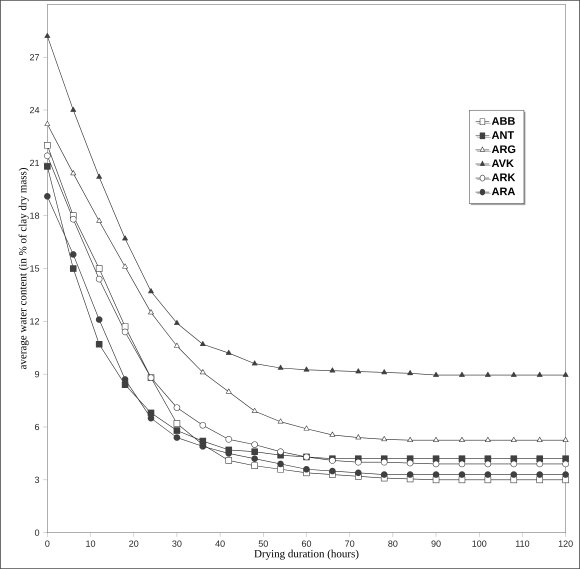 This screenshot has width=580, height=569. Describe the element at coordinates (503, 135) in the screenshot. I see `legend-label: ANT` at that location.